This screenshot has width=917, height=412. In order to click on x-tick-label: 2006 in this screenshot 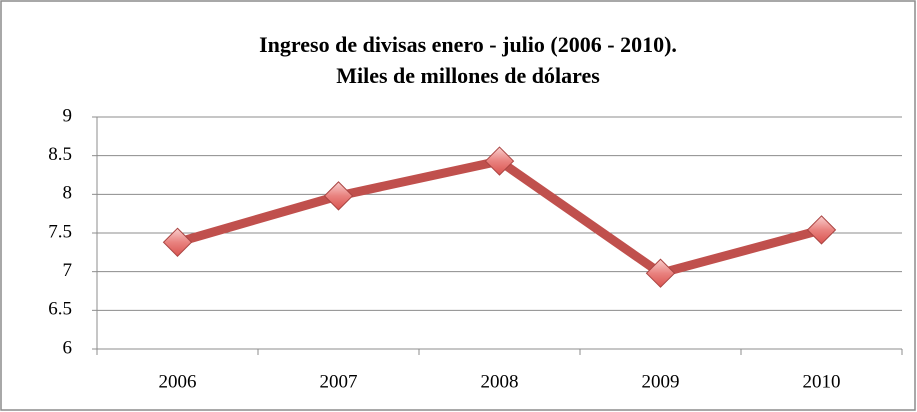, I will do `click(178, 381)`.